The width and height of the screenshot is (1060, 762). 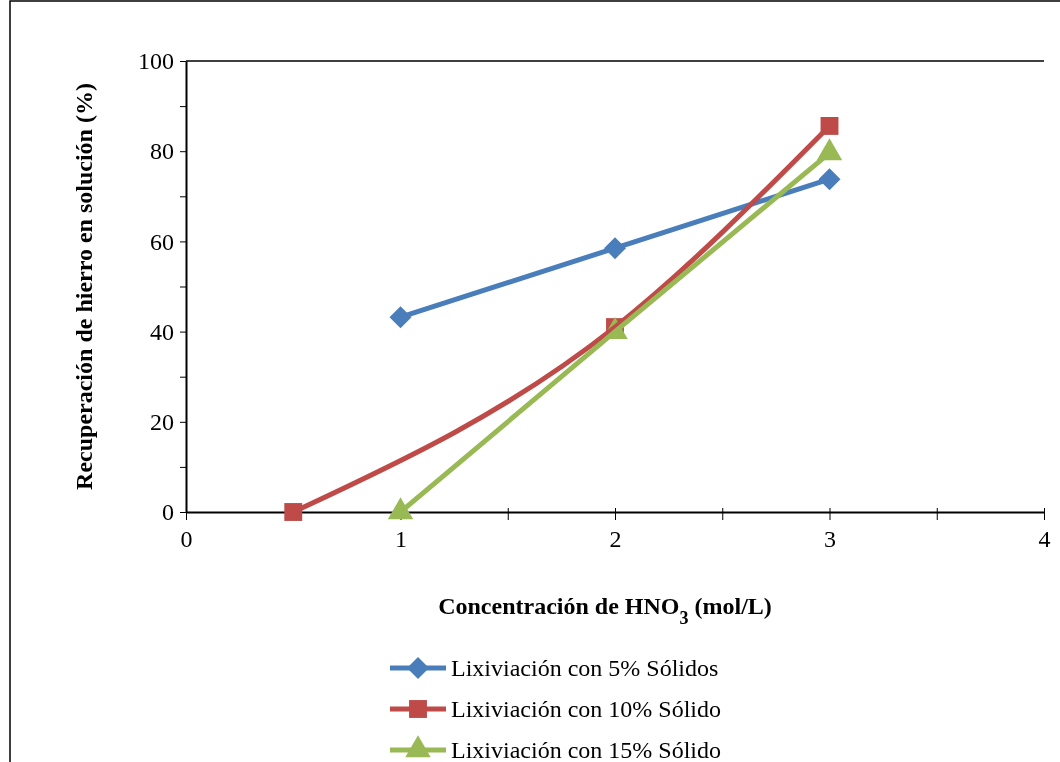 I want to click on x-axis-title: Concentración de HNO$_{3}$ (mol/L), so click(x=605, y=610).